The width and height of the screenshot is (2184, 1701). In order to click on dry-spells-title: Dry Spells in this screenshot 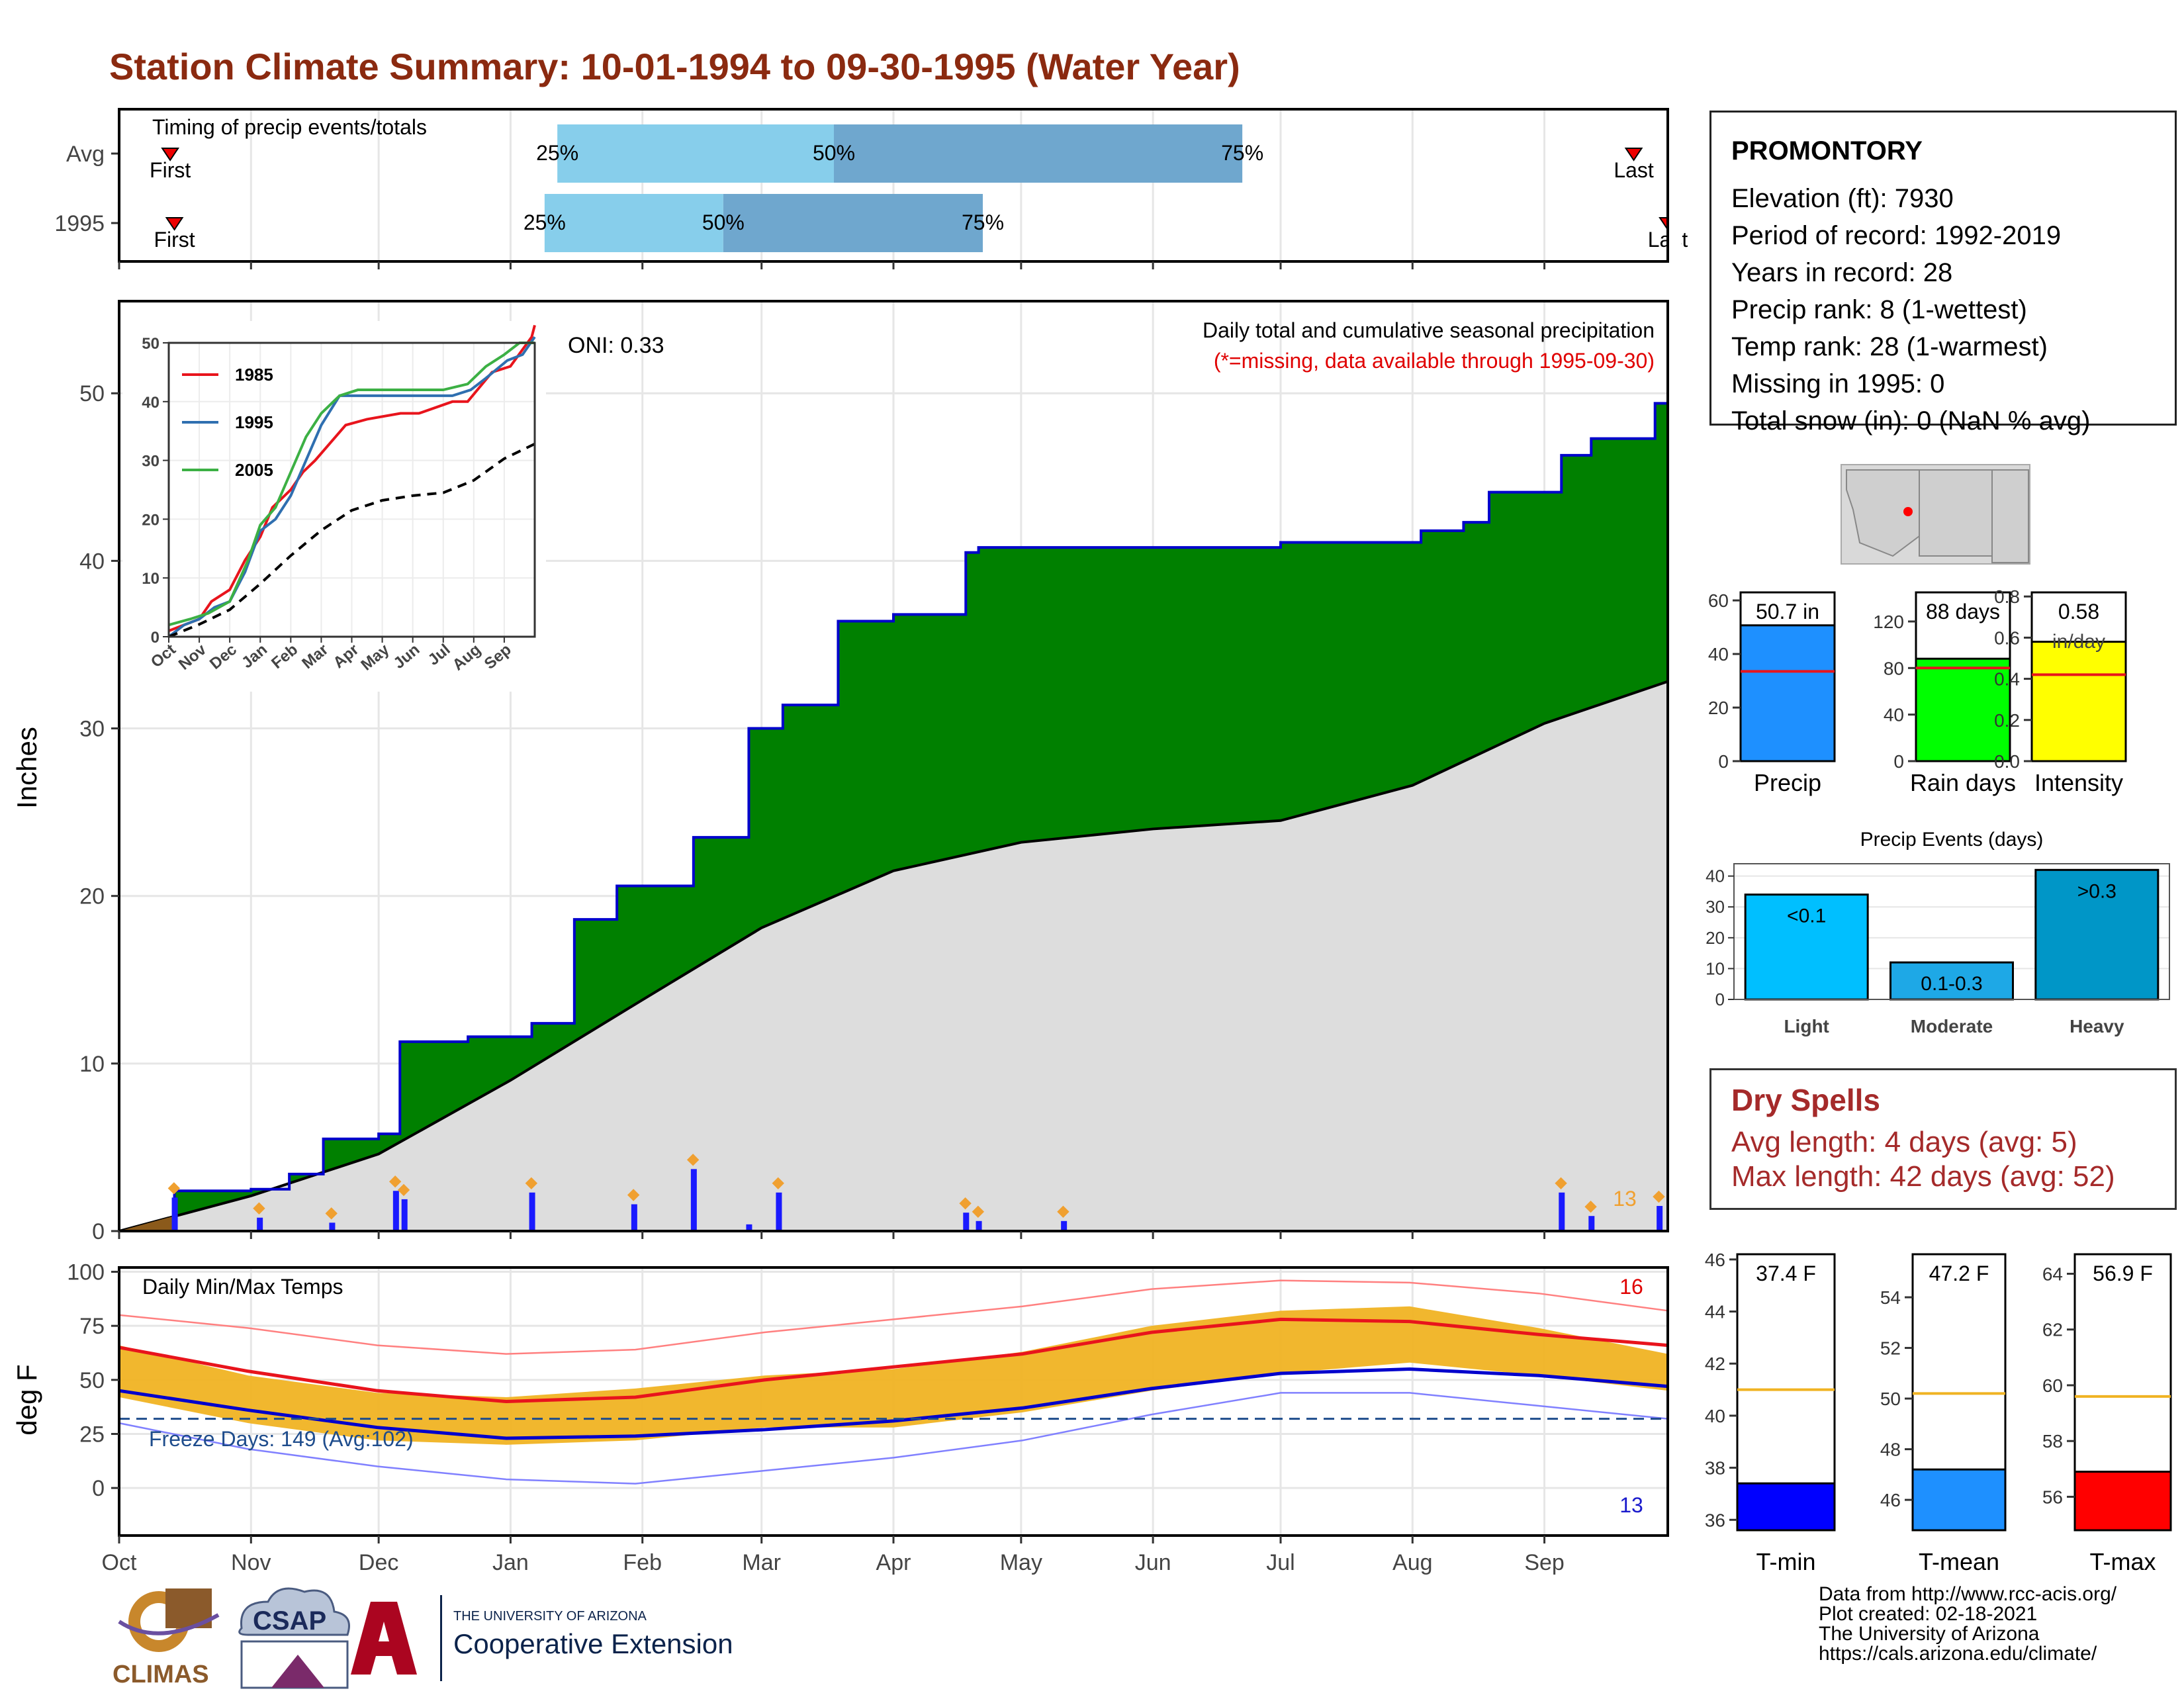, I will do `click(1806, 1100)`.